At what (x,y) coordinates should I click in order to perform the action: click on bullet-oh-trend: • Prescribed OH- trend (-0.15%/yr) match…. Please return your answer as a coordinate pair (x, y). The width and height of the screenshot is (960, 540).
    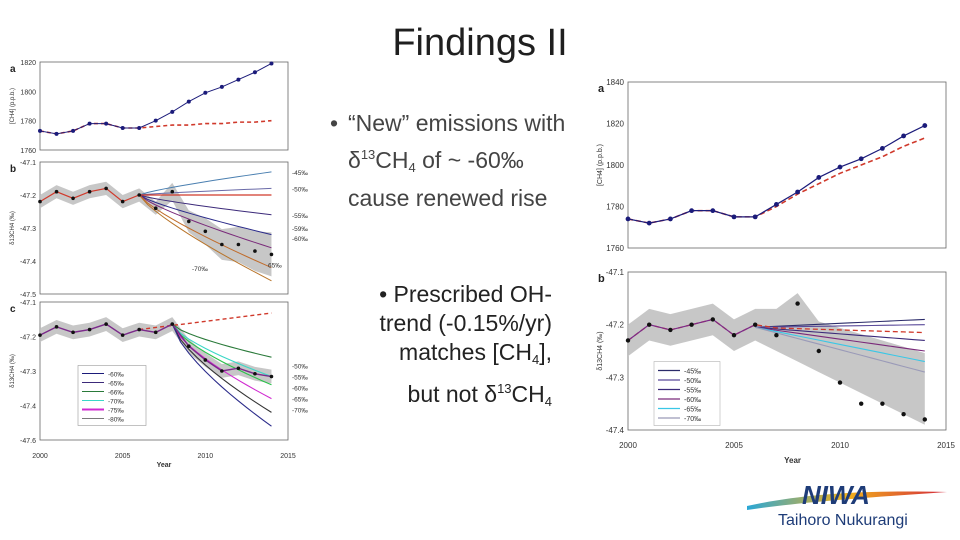
    Looking at the image, I should click on (444, 348).